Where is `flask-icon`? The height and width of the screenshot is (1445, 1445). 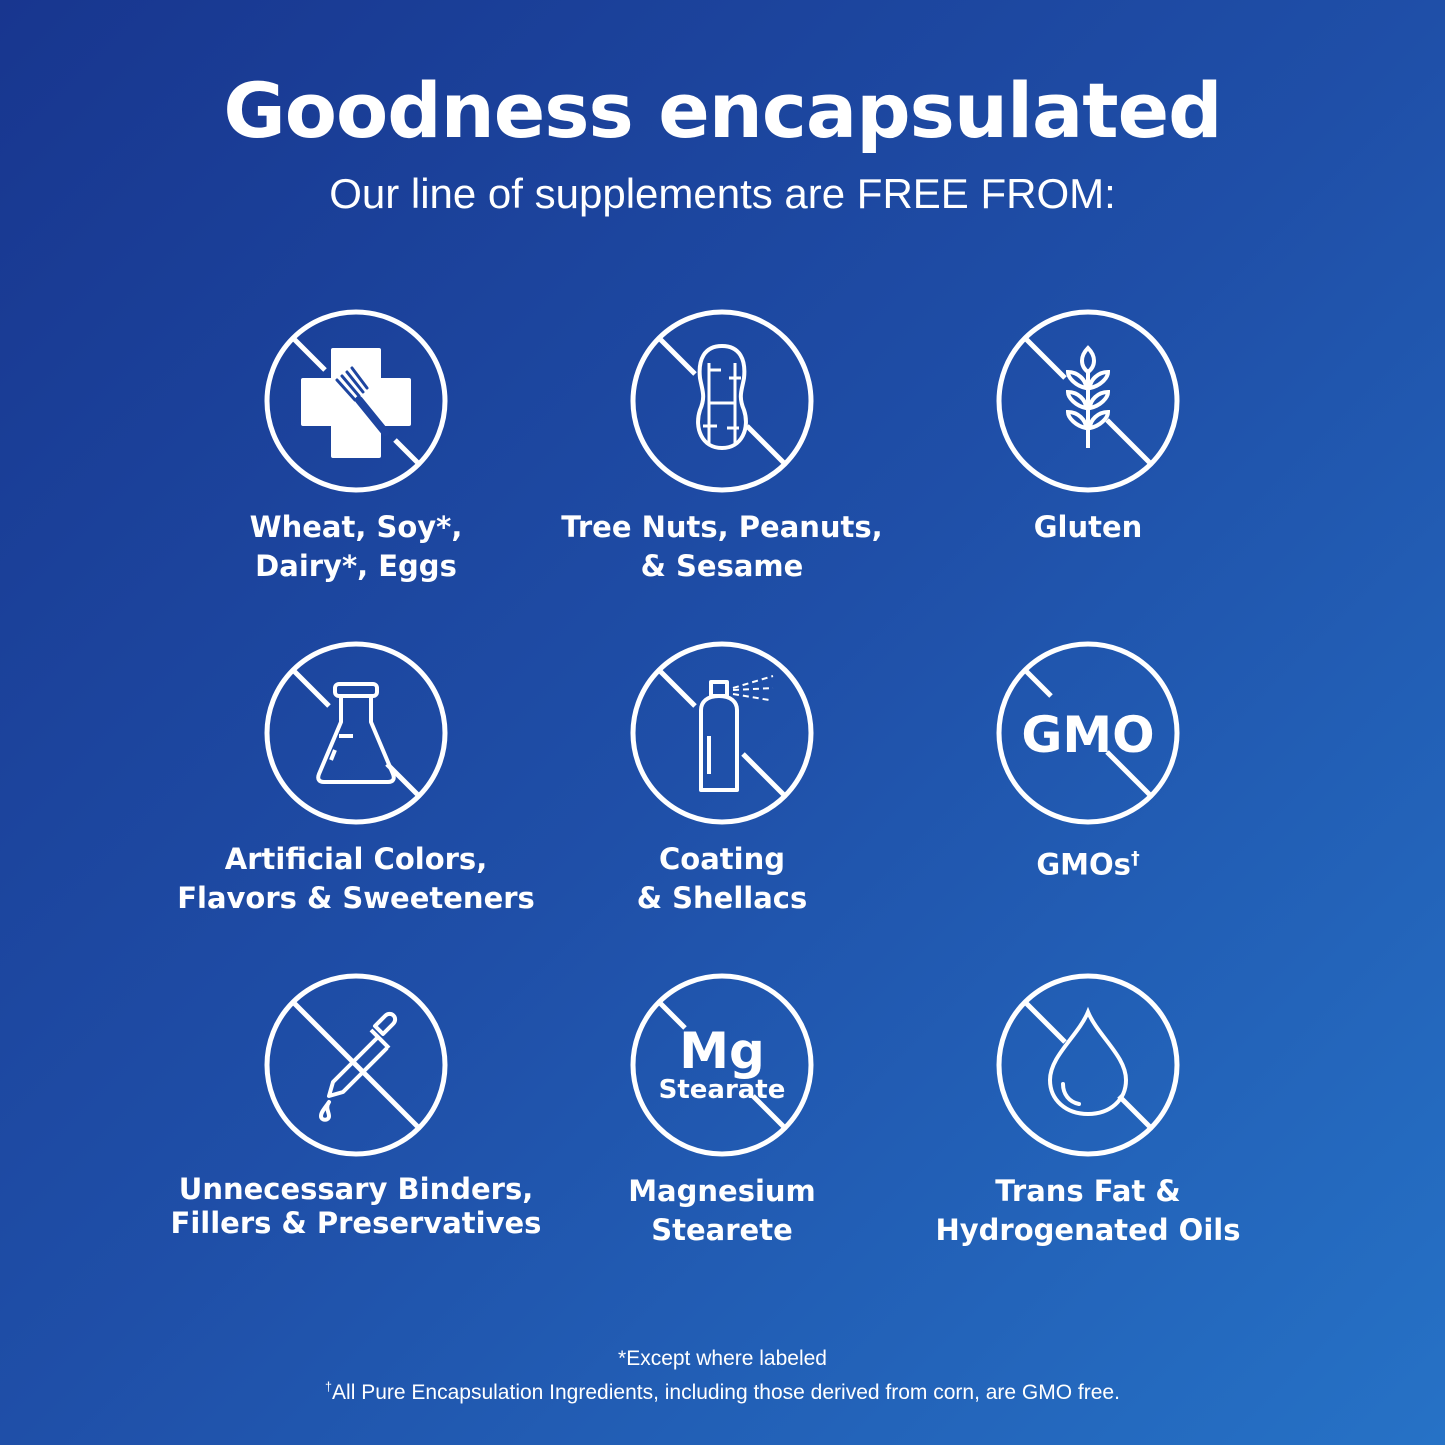
flask-icon is located at coordinates (356, 733).